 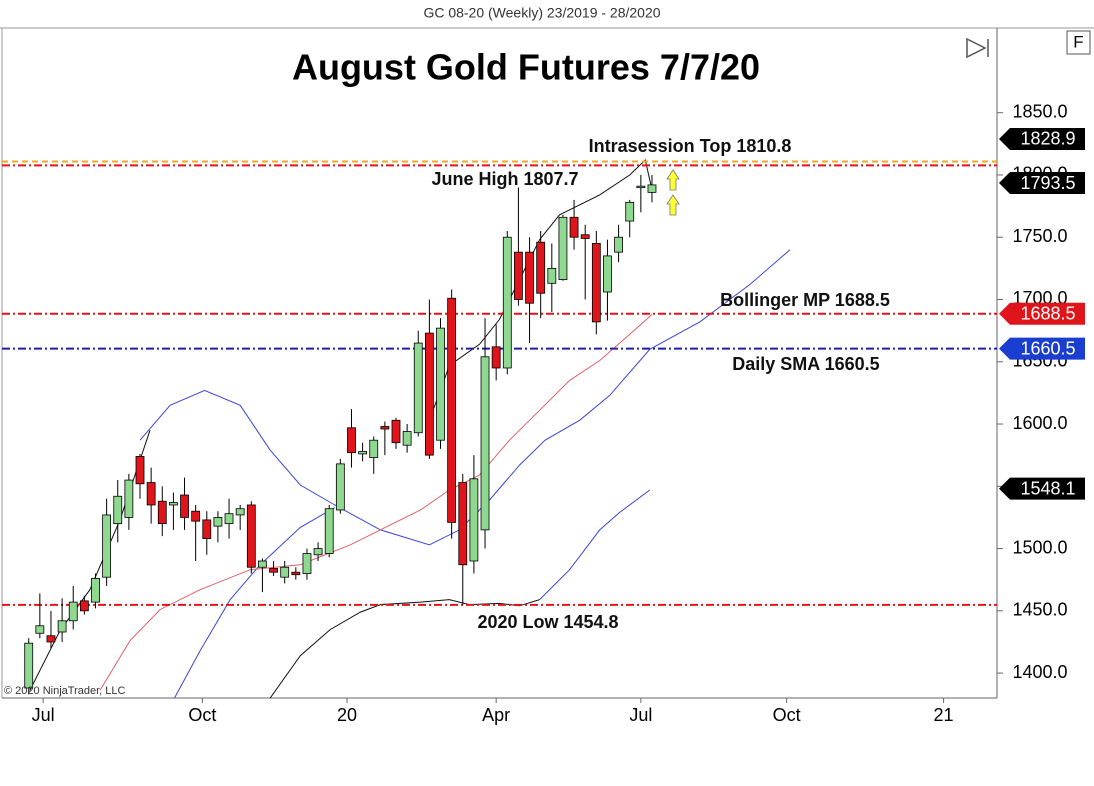 What do you see at coordinates (1039, 547) in the screenshot?
I see `y-tick-label: 1500.0` at bounding box center [1039, 547].